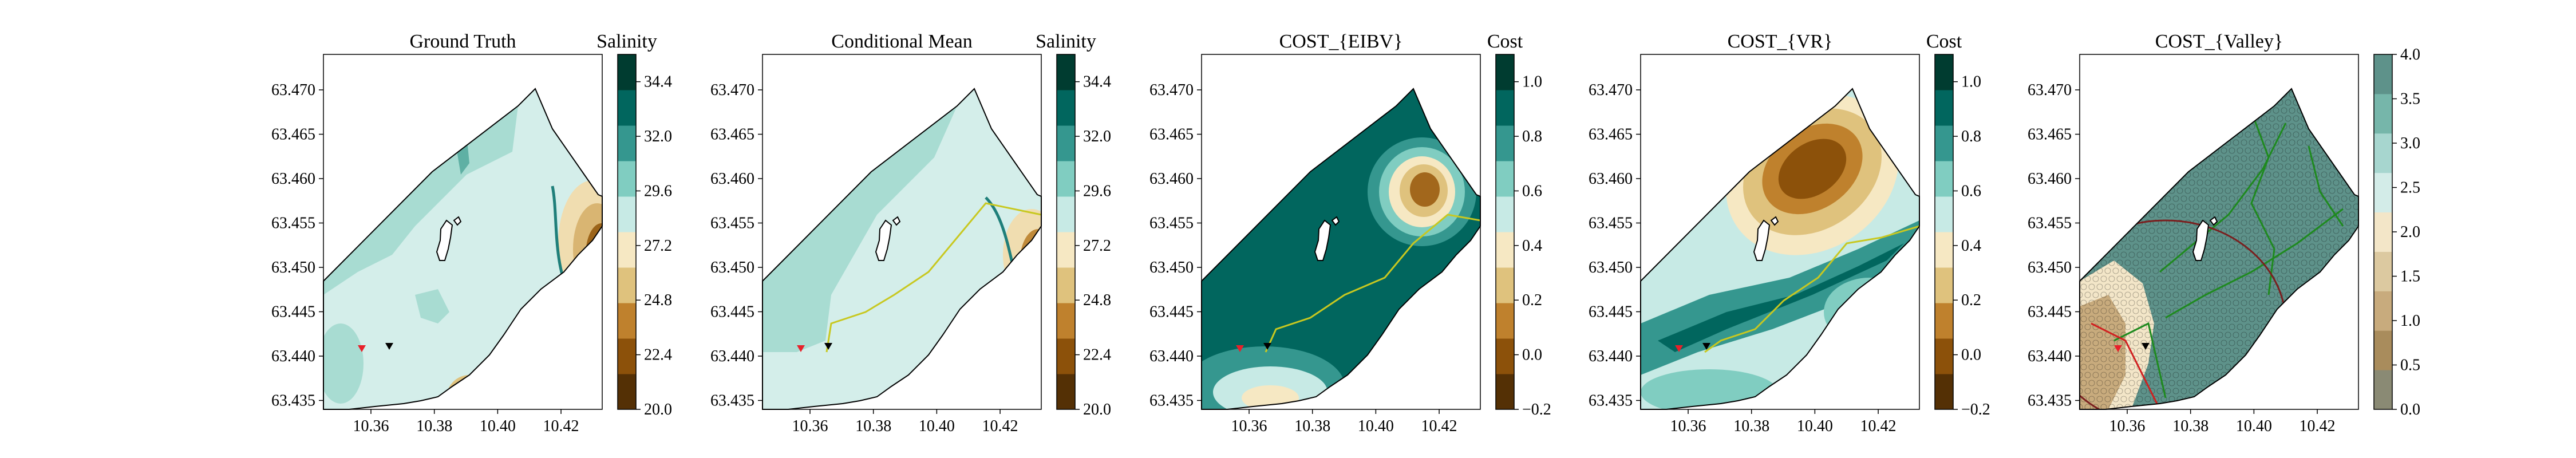 Image resolution: width=2576 pixels, height=458 pixels. I want to click on colorbar-tick-label: 4.0, so click(2410, 55).